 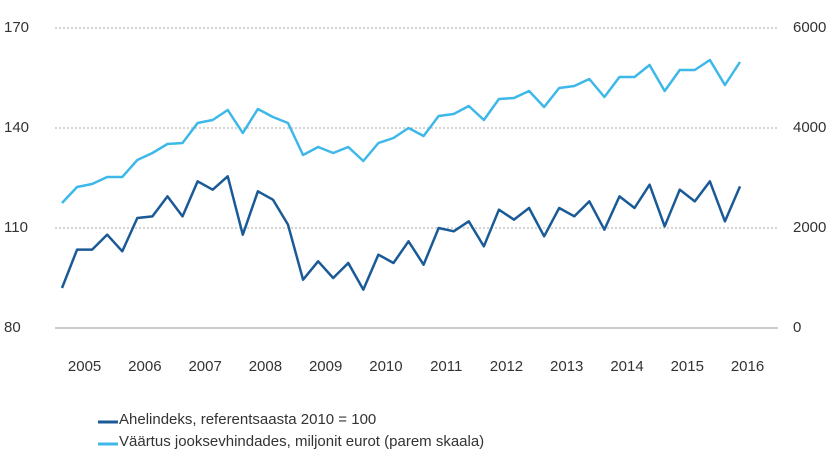 What do you see at coordinates (12, 327) in the screenshot?
I see `y-tick-label: 80` at bounding box center [12, 327].